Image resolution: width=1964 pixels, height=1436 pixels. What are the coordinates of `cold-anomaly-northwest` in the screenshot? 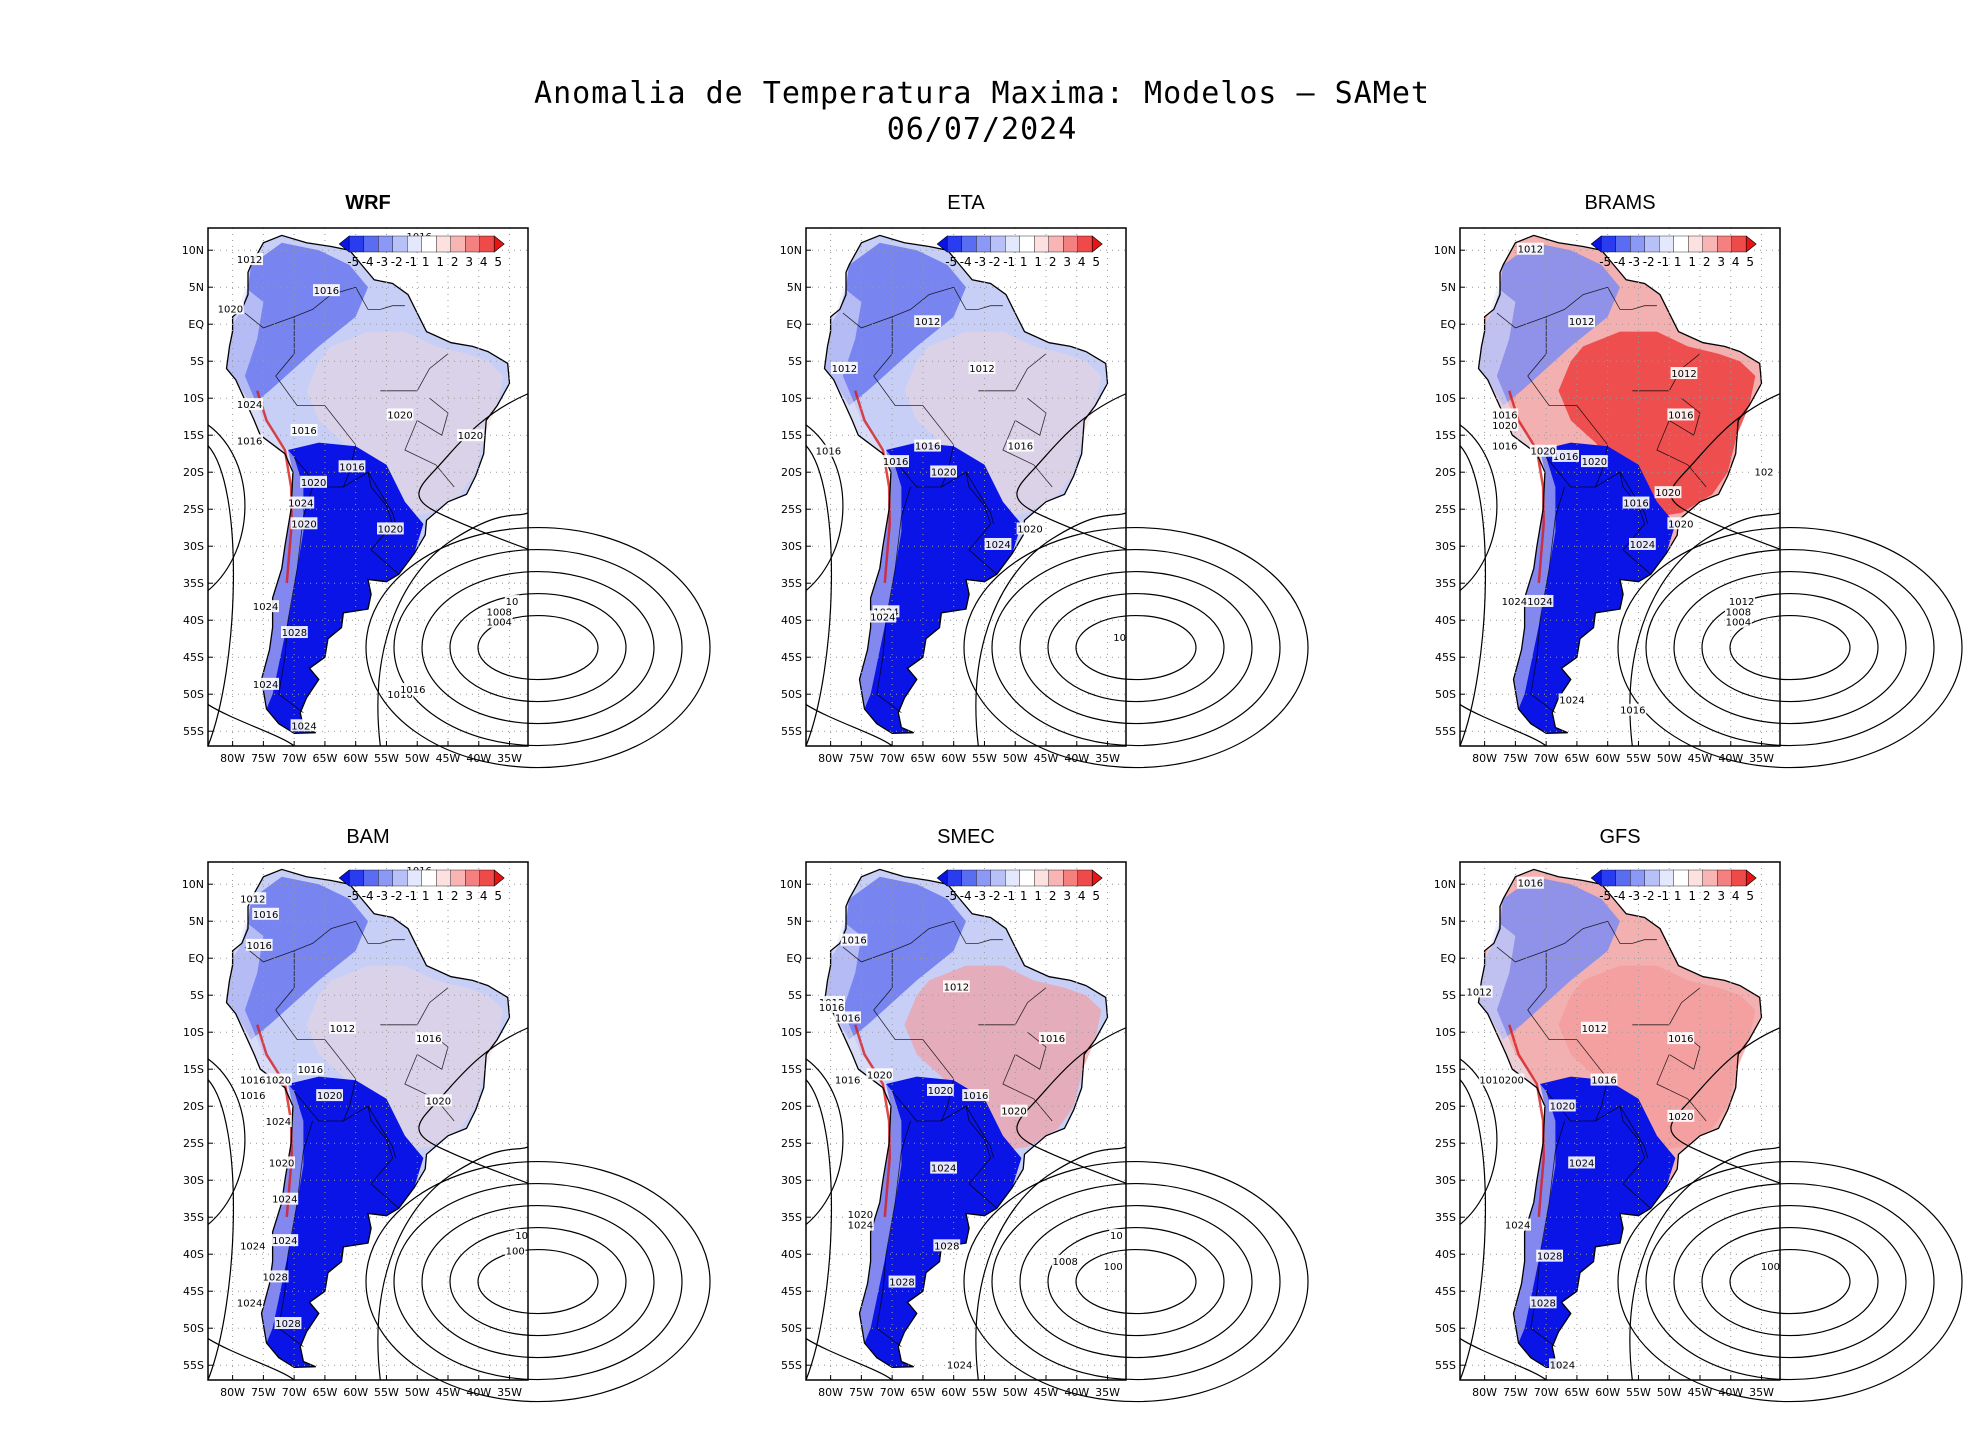 It's located at (895, 958).